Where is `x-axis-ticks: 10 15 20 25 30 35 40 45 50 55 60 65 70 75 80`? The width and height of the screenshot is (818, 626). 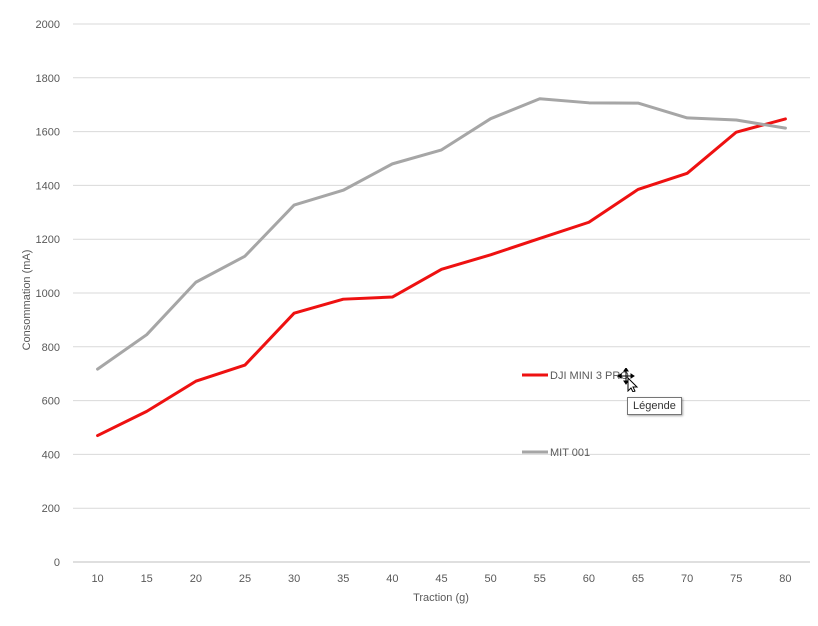 x-axis-ticks: 10 15 20 25 30 35 40 45 50 55 60 65 70 75 80 is located at coordinates (441, 579).